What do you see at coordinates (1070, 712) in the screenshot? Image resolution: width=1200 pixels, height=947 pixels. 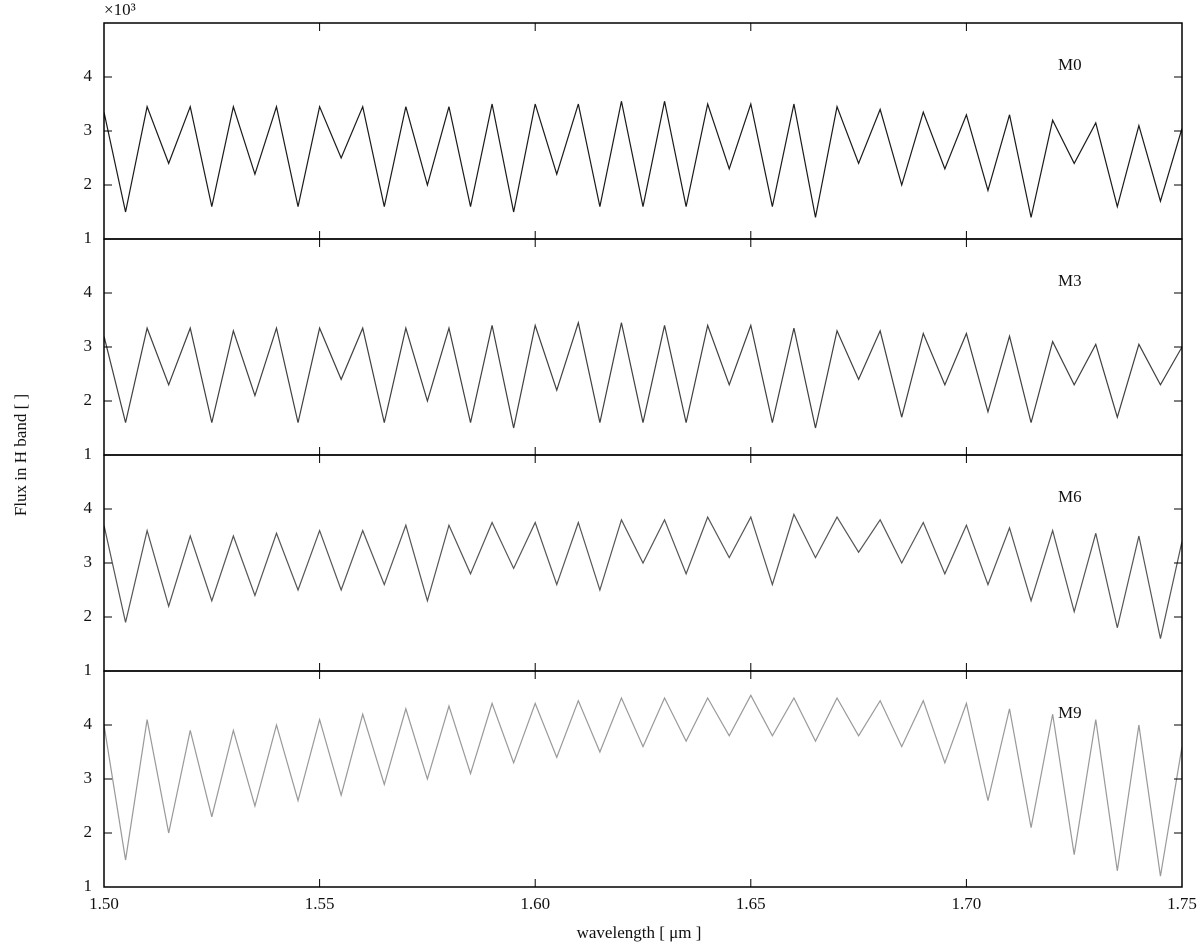 I see `series-label: M9` at bounding box center [1070, 712].